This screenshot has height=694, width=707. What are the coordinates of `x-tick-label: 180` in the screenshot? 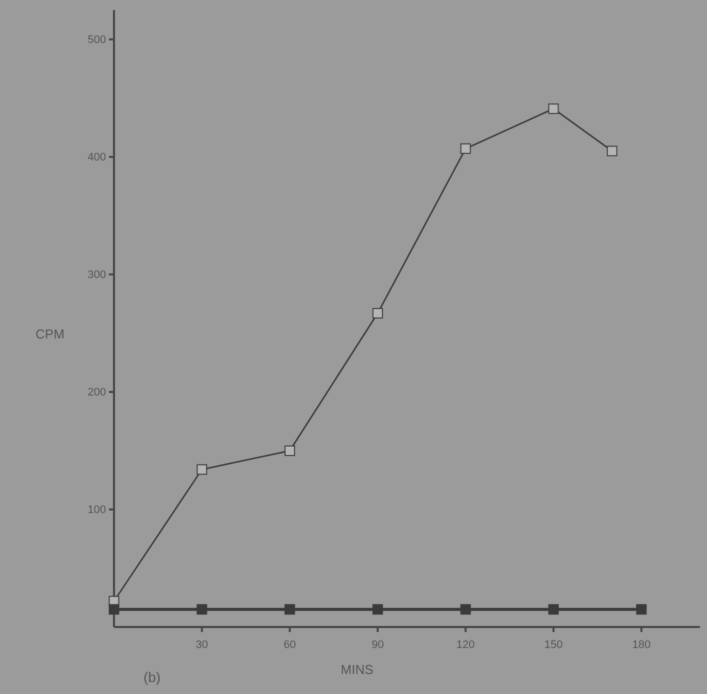 It's located at (641, 645).